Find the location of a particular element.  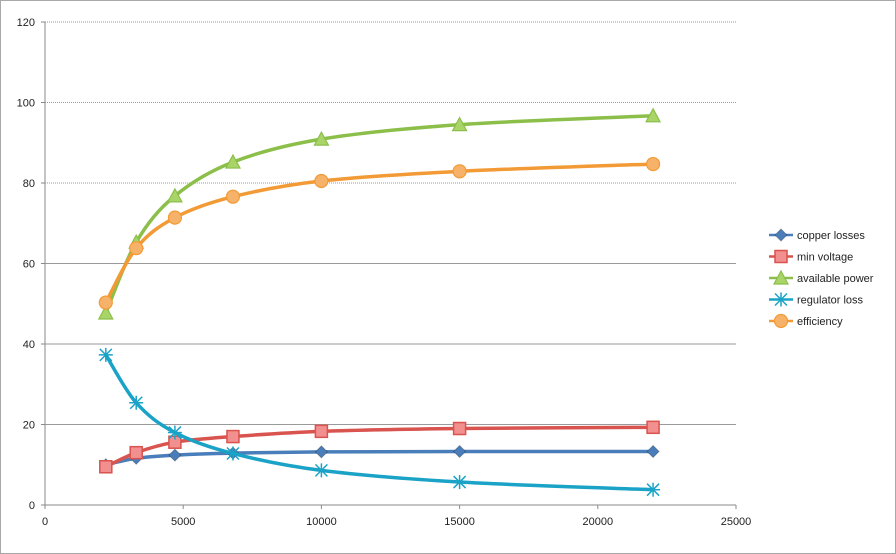

x-tick-label: 20000 is located at coordinates (598, 522).